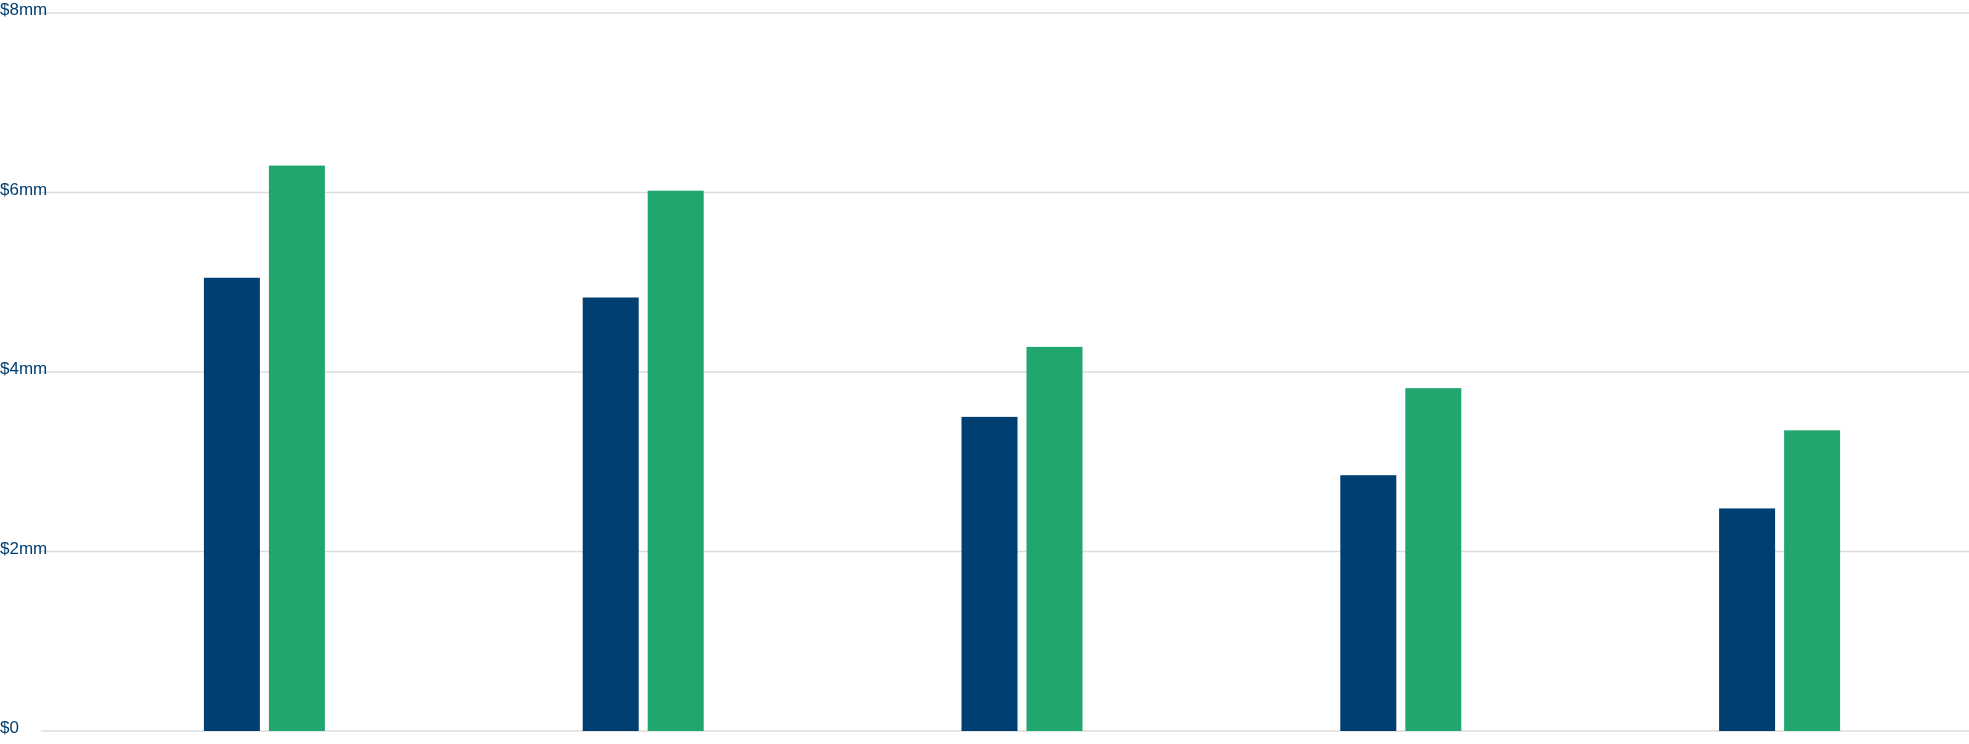  Describe the element at coordinates (24, 369) in the screenshot. I see `y-tick-label: $4mm` at that location.